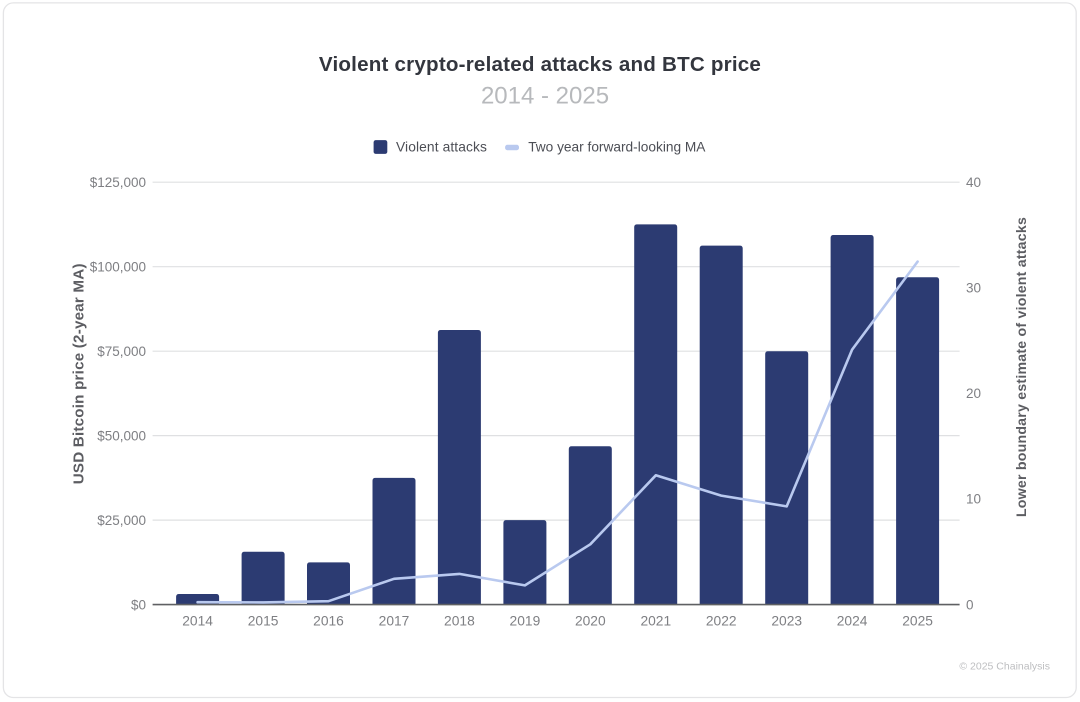 The width and height of the screenshot is (1080, 702). What do you see at coordinates (786, 620) in the screenshot?
I see `svg-text: 2023` at bounding box center [786, 620].